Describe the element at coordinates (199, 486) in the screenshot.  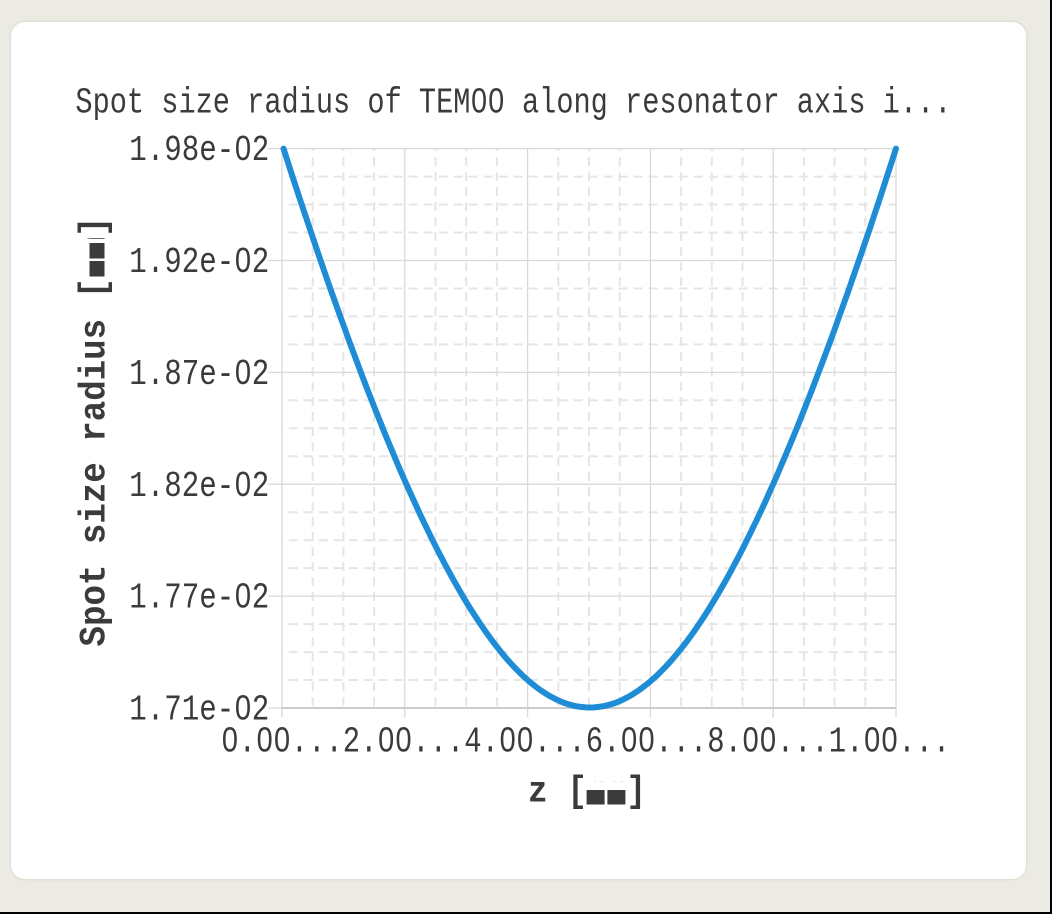
I see `svg-text: 1.82e-02` at that location.